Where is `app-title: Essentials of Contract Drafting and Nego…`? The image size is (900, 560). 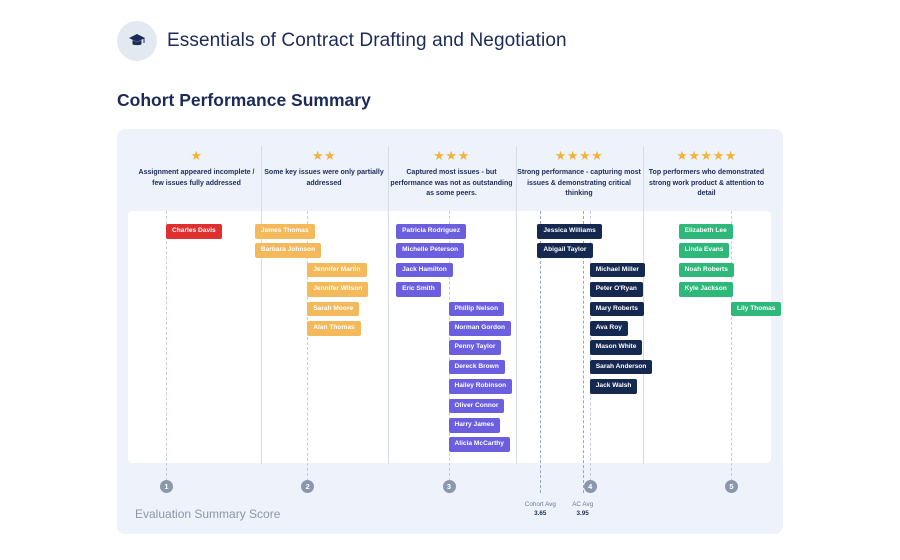 app-title: Essentials of Contract Drafting and Nego… is located at coordinates (367, 40).